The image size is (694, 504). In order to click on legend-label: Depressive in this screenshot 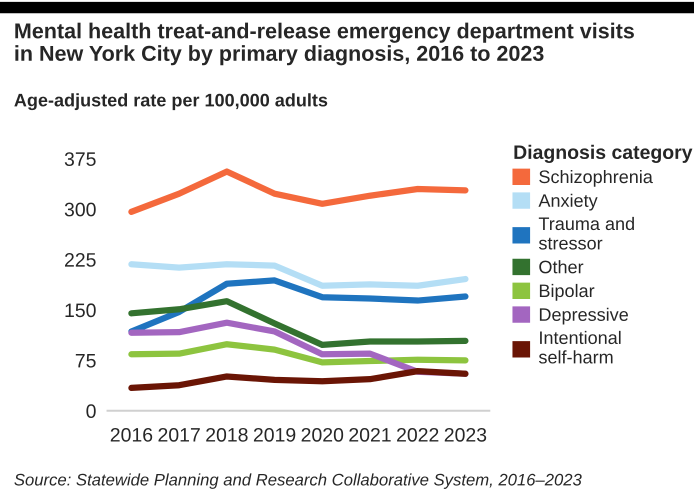, I will do `click(584, 316)`.